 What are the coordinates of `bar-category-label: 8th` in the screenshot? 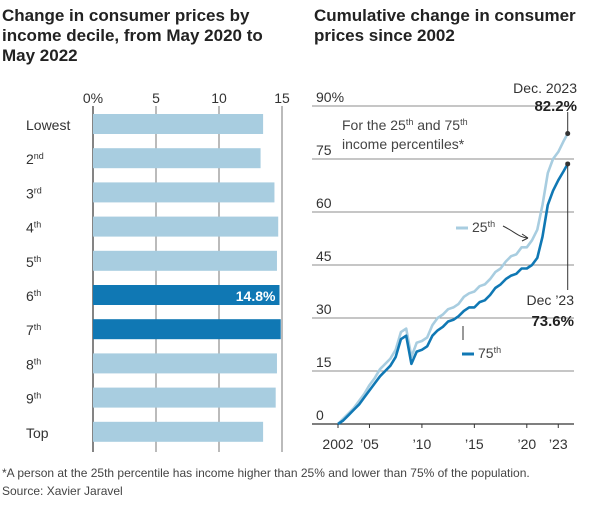 It's located at (33, 364).